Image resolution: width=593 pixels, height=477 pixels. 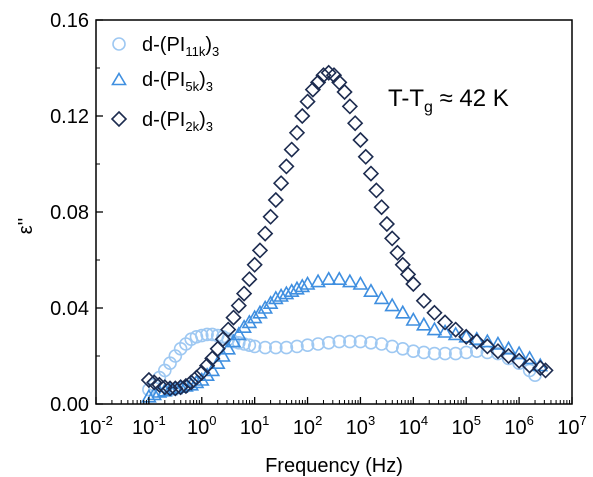 What do you see at coordinates (530, 420) in the screenshot?
I see `x-tick-exponent: 6` at bounding box center [530, 420].